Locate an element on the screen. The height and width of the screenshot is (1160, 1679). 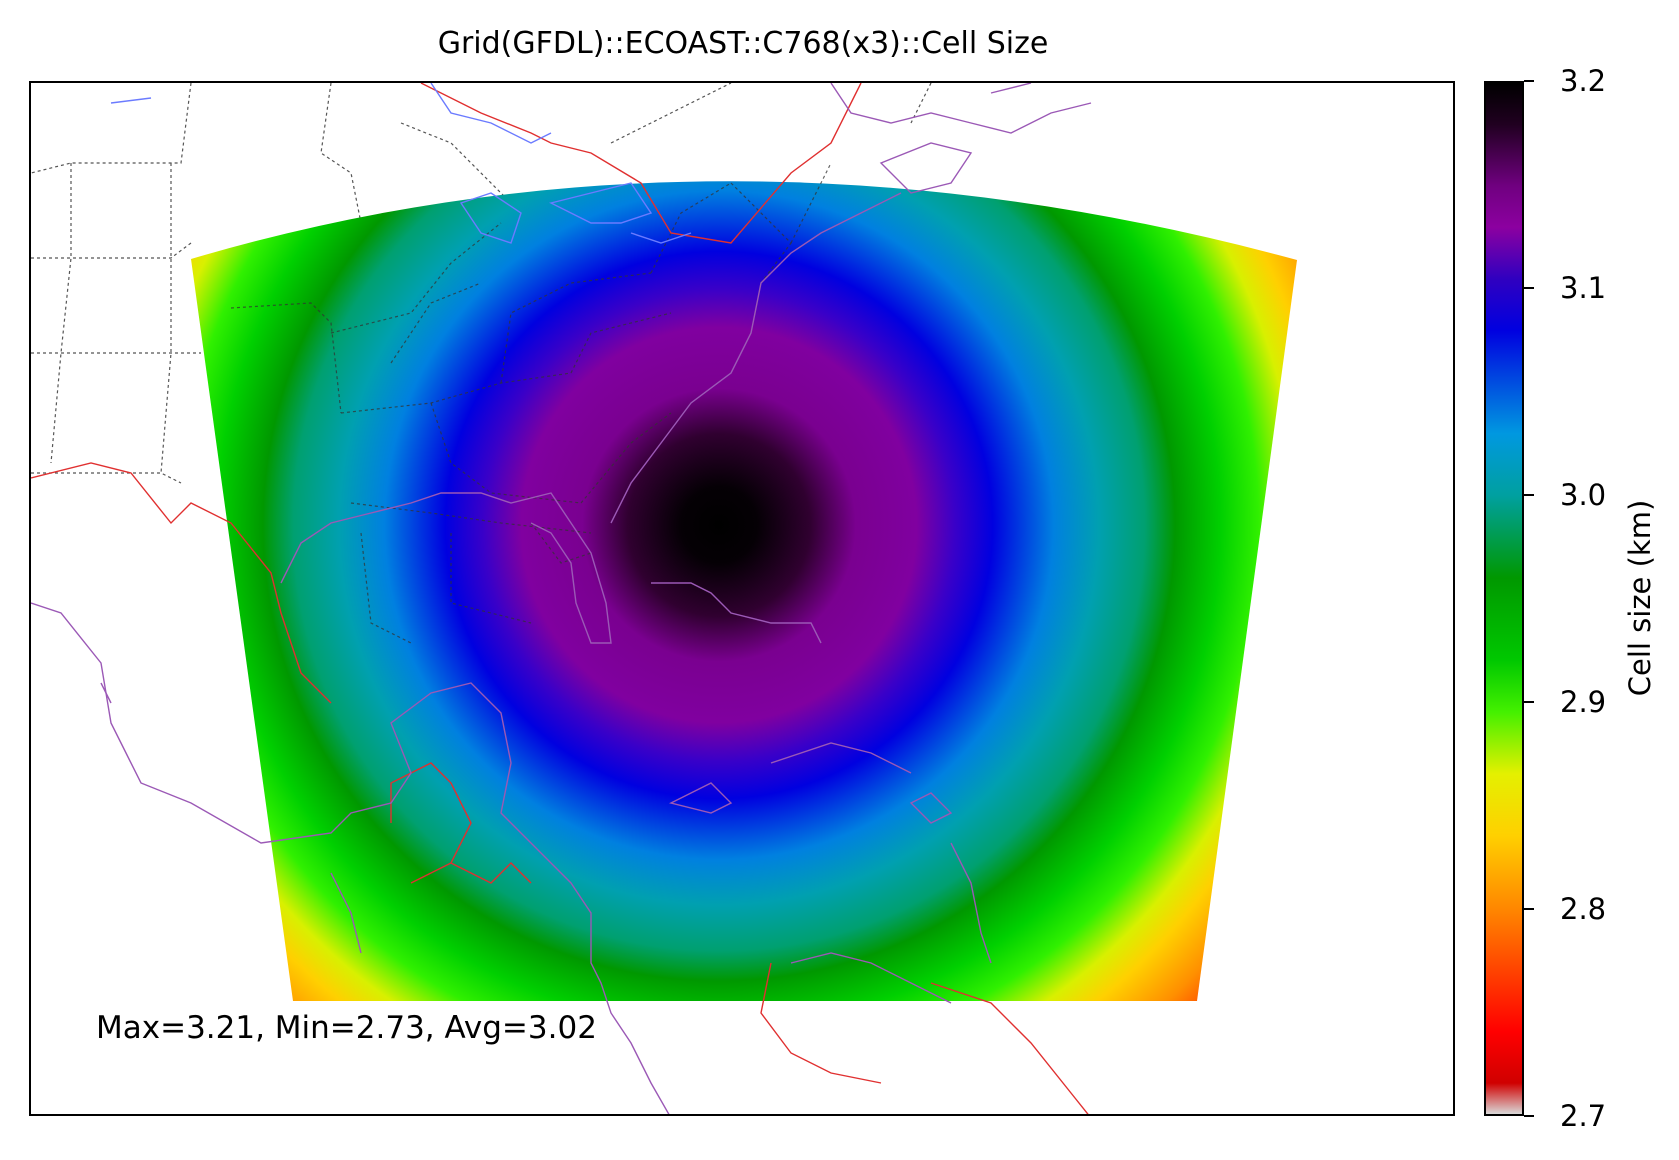
colorbar-tick-label: 2.9 is located at coordinates (1583, 702).